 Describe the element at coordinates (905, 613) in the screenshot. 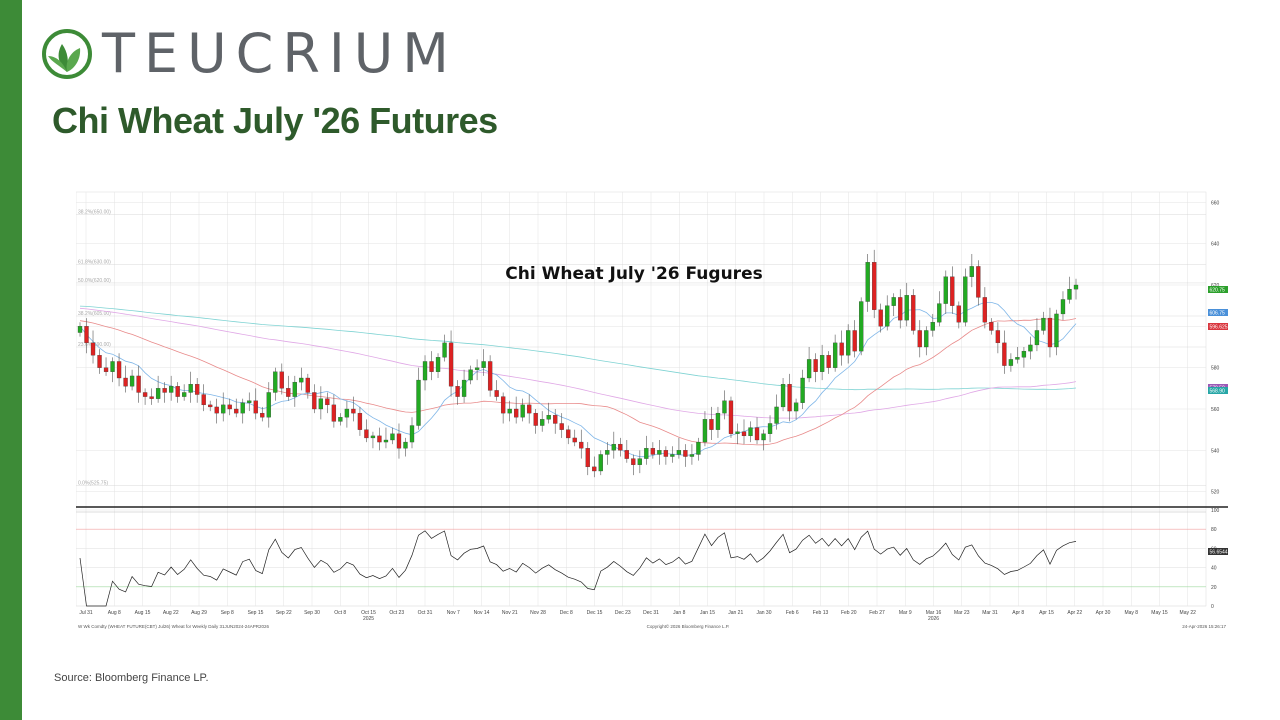

I see `x-tick-label: Mar 9` at that location.